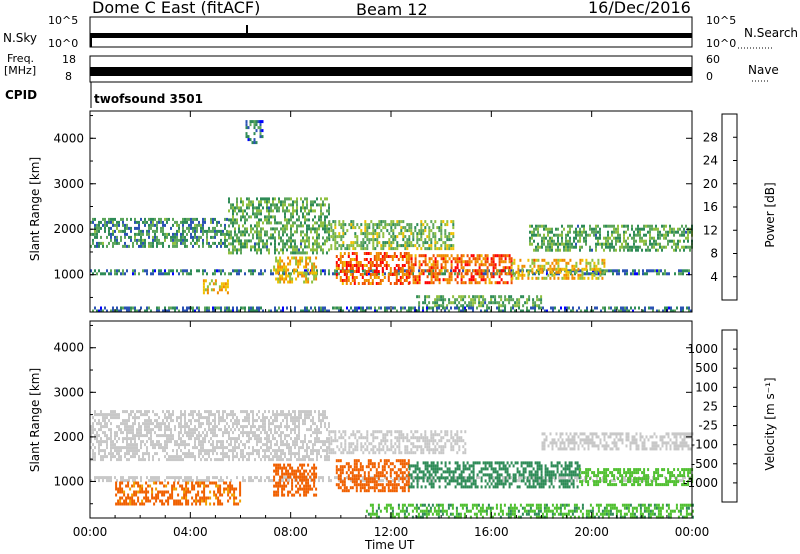 The height and width of the screenshot is (554, 800). What do you see at coordinates (68, 229) in the screenshot?
I see `power-ytick-label-2000: 2000` at bounding box center [68, 229].